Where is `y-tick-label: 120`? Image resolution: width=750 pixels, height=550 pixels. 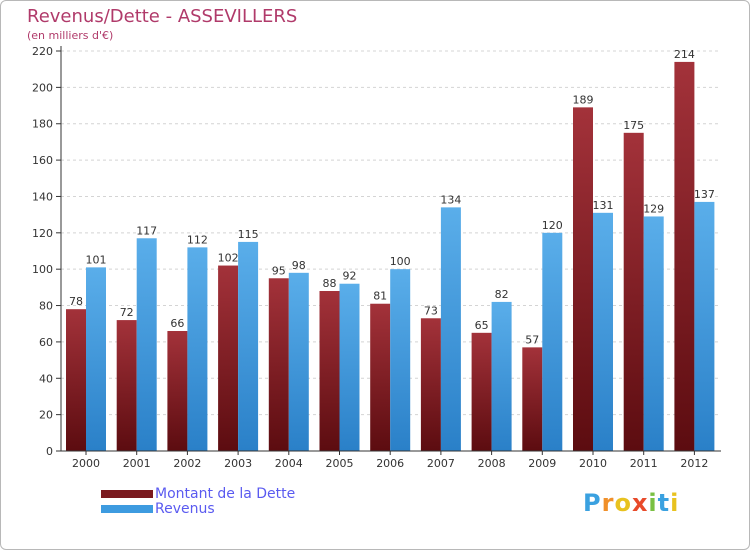
y-tick-label: 120 is located at coordinates (42, 233).